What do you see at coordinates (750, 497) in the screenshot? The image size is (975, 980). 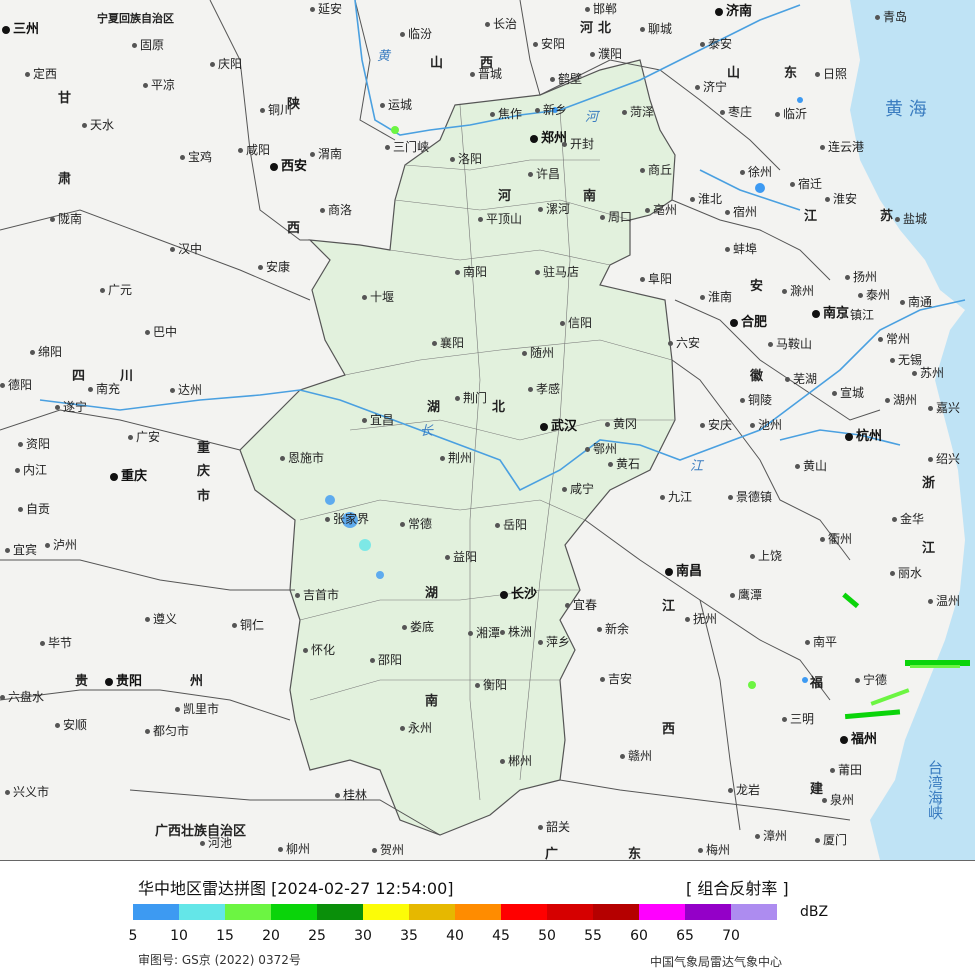 I see `city-marker: 景德镇` at bounding box center [750, 497].